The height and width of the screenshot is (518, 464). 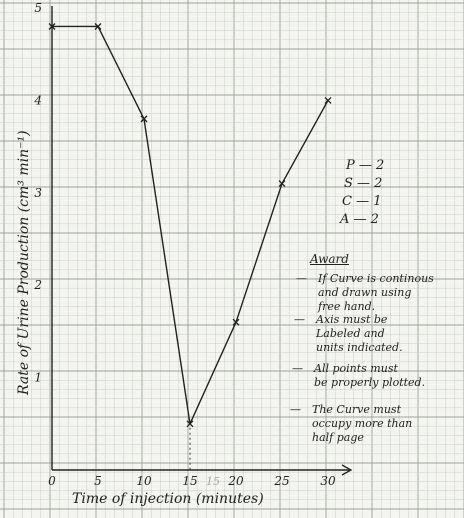 I want to click on x-tick-labels: 0 5 10 15 20 25 30 15, so click(x=192, y=481).